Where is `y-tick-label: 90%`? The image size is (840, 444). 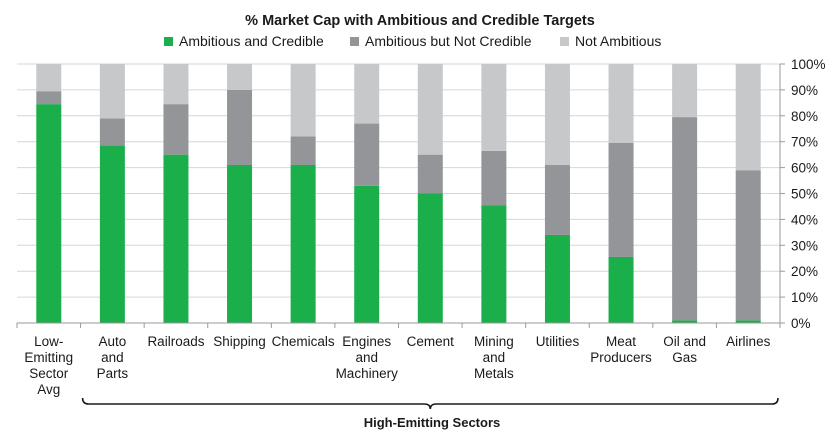 y-tick-label: 90% is located at coordinates (804, 90).